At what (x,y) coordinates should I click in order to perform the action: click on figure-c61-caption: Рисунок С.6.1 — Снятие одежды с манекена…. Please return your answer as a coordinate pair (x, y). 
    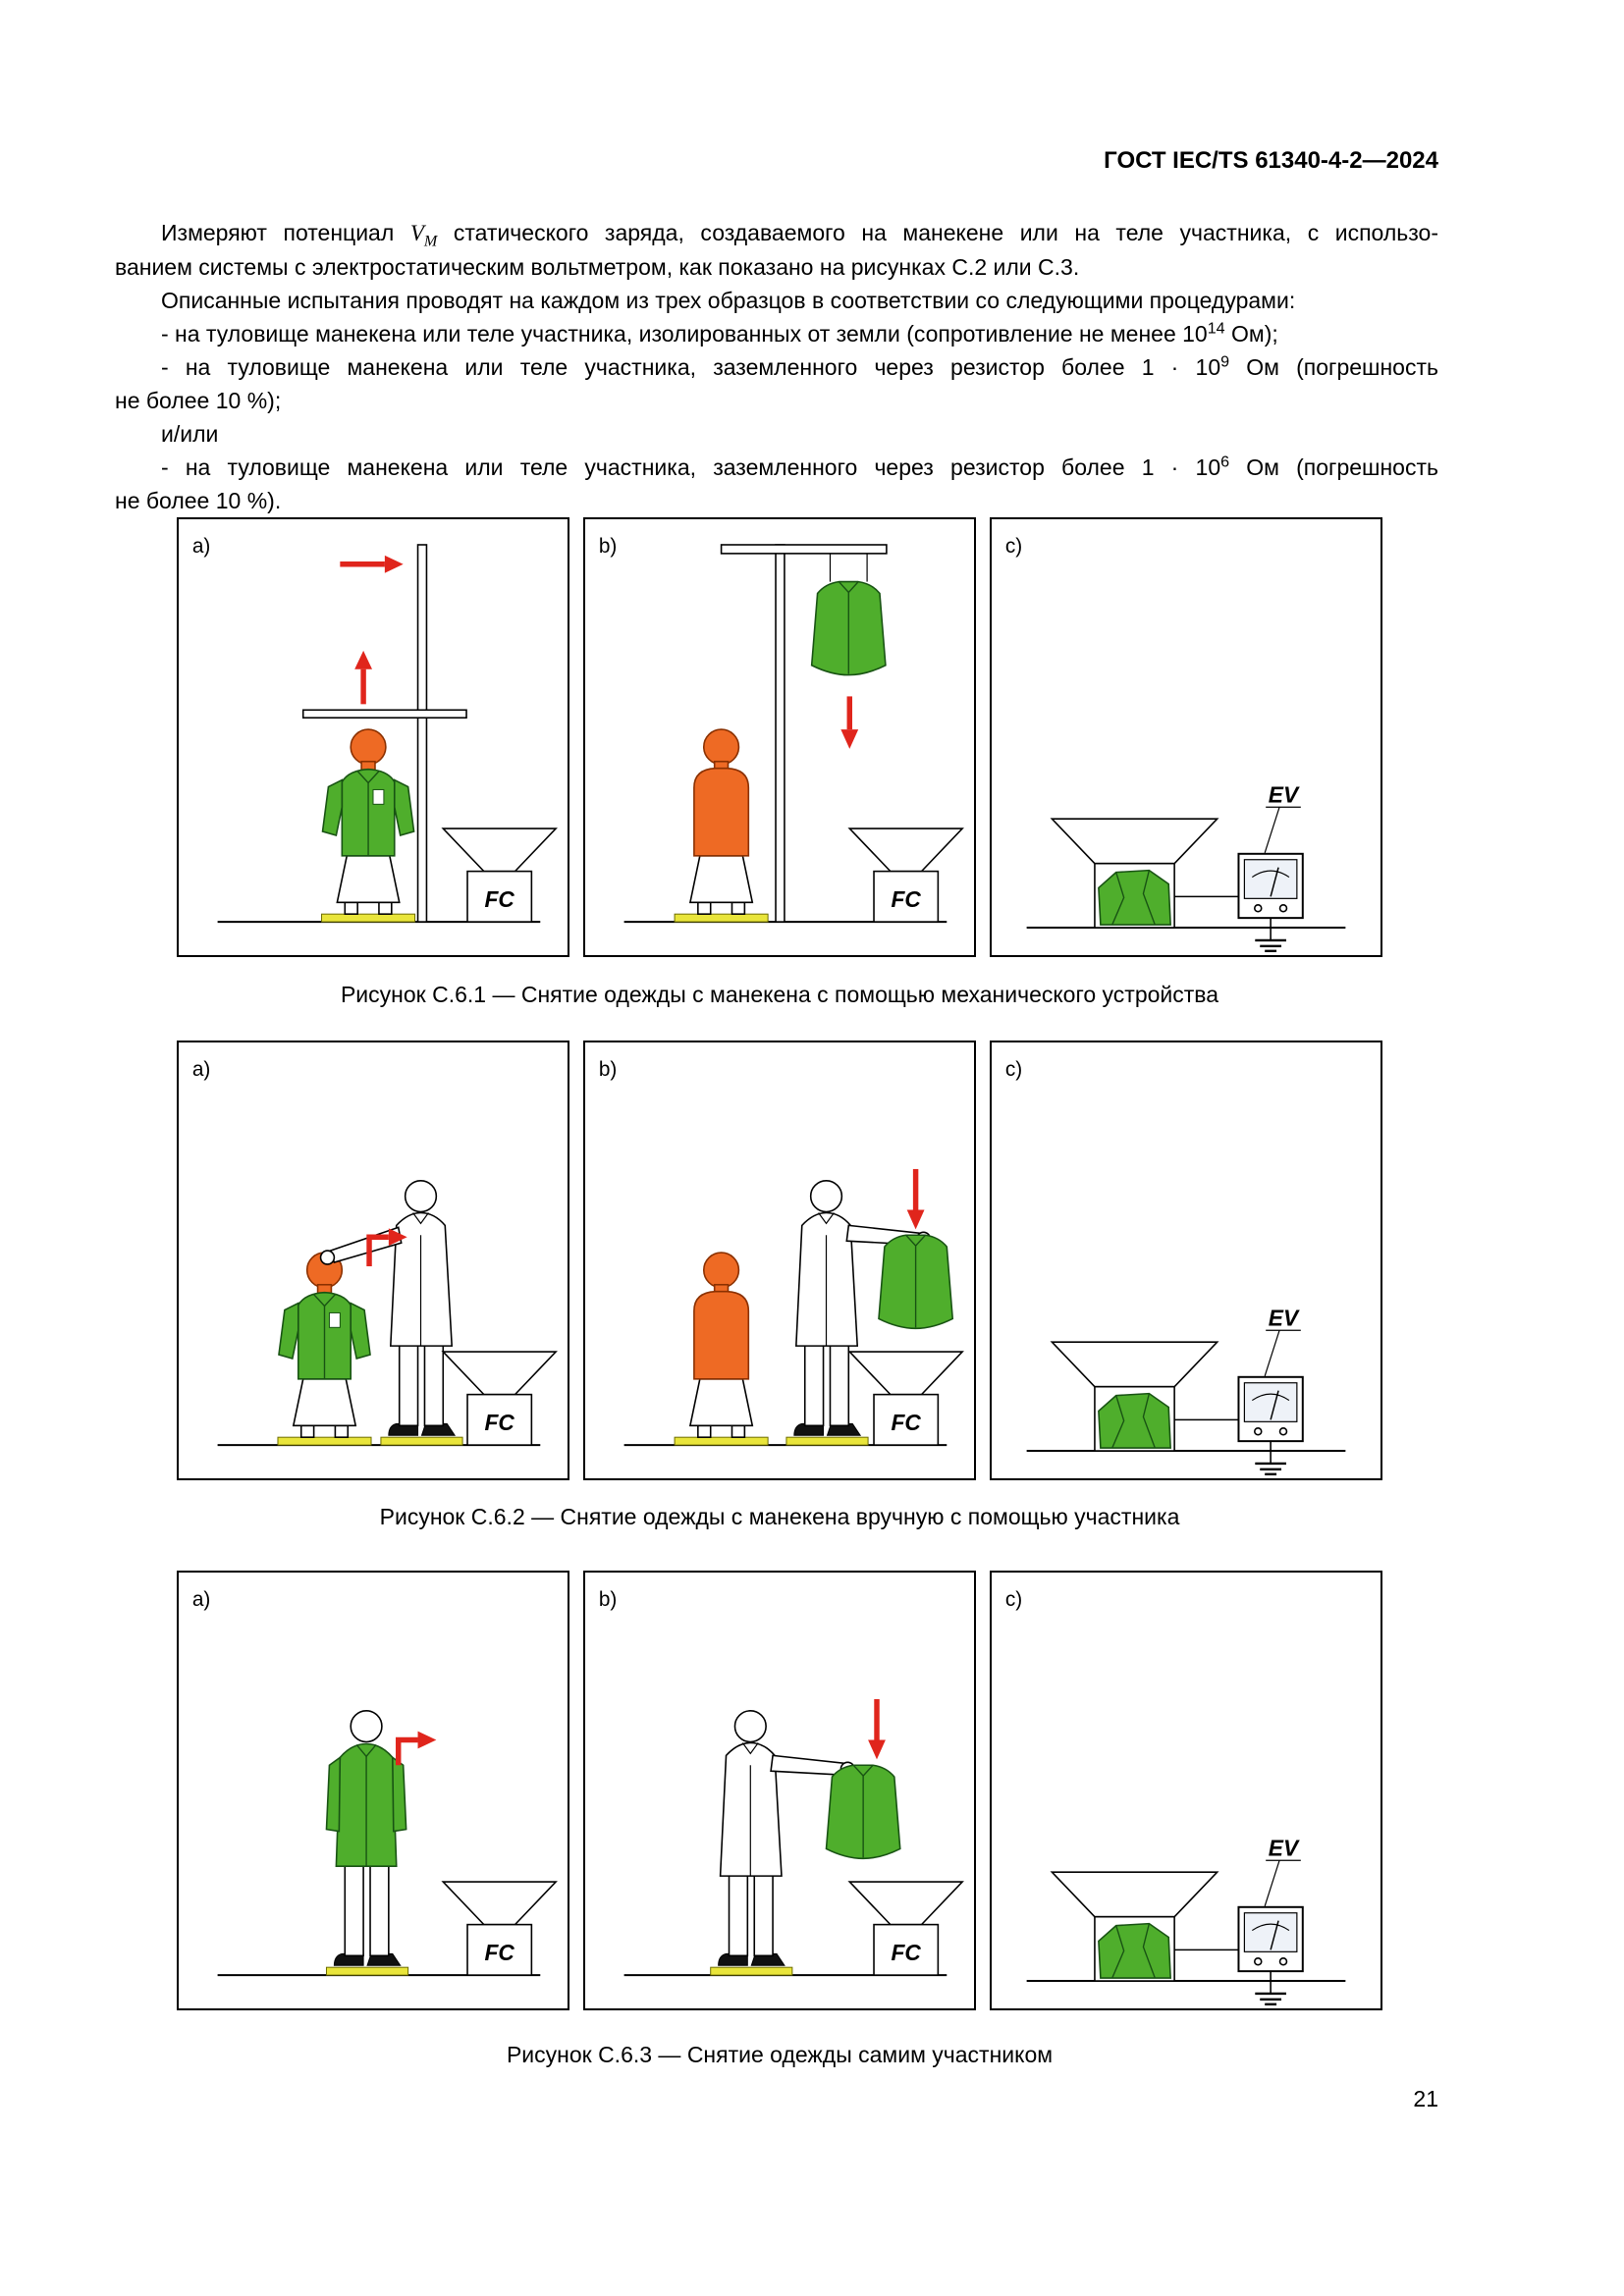
    Looking at the image, I should click on (779, 995).